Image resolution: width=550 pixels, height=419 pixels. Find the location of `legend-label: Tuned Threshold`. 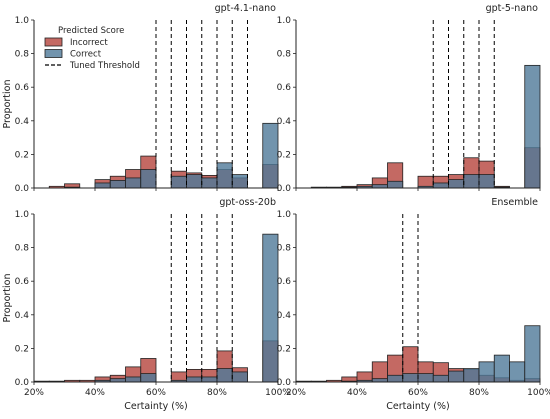

legend-label: Tuned Threshold is located at coordinates (104, 66).